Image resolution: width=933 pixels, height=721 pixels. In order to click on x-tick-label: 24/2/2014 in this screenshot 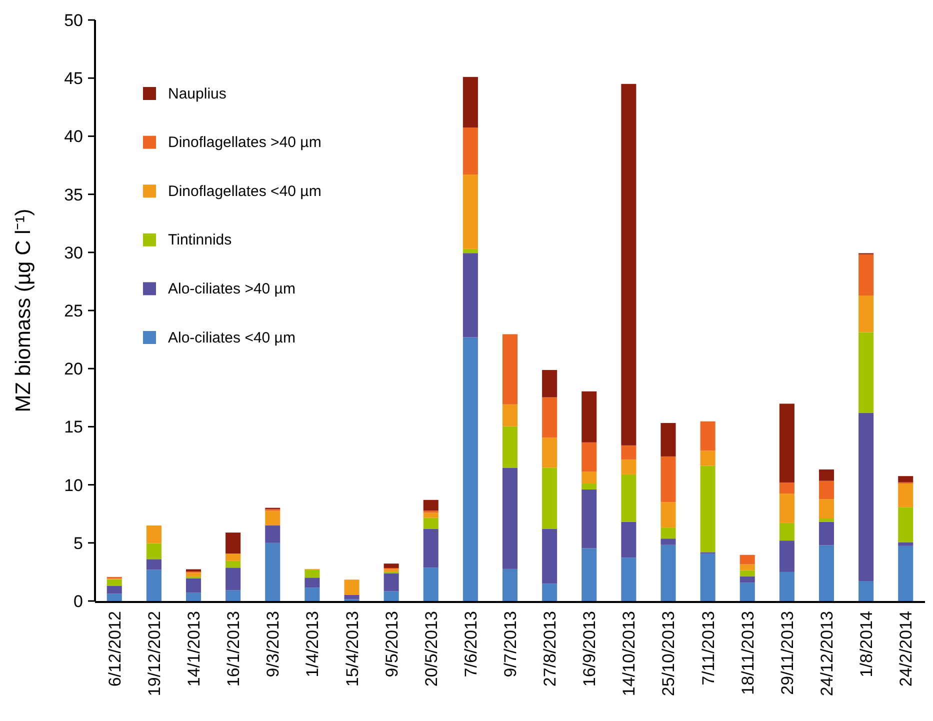, I will do `click(906, 649)`.